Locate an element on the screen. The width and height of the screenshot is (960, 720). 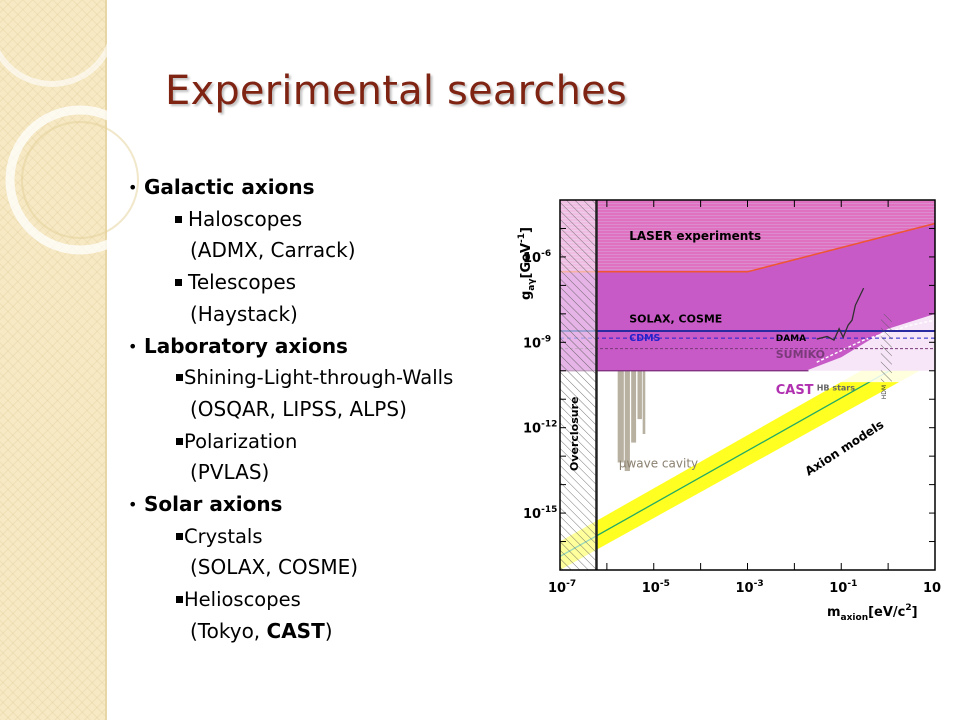
detail-text: (Tokyo, is located at coordinates (228, 630).